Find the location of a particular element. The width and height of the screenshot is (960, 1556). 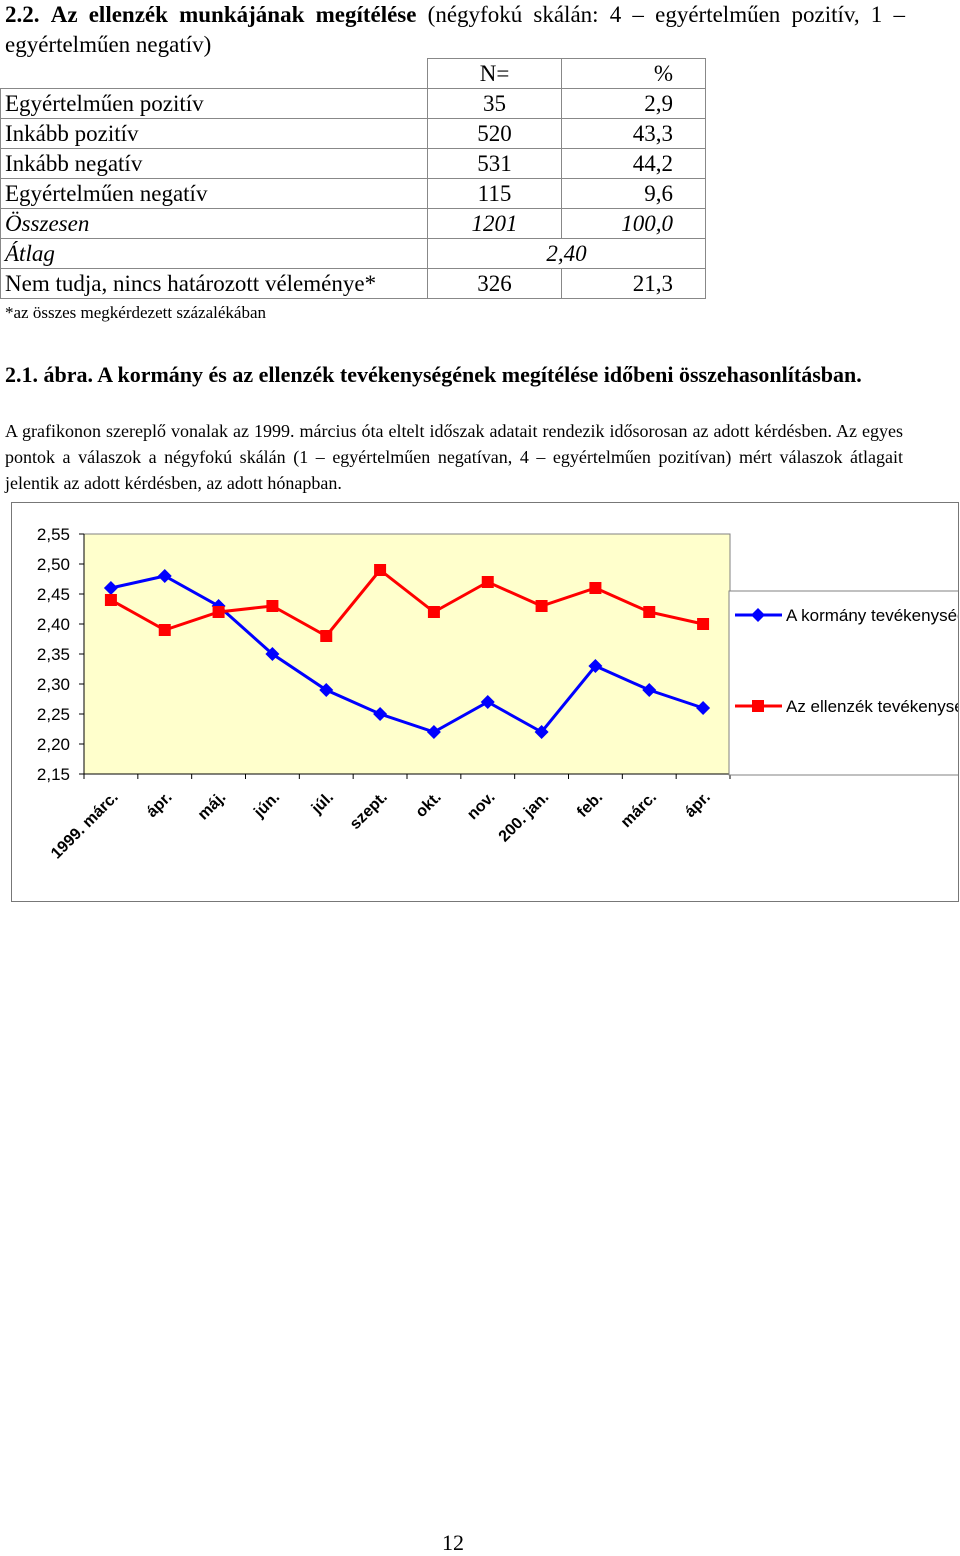

x-tick-label: nov. is located at coordinates (481, 806).